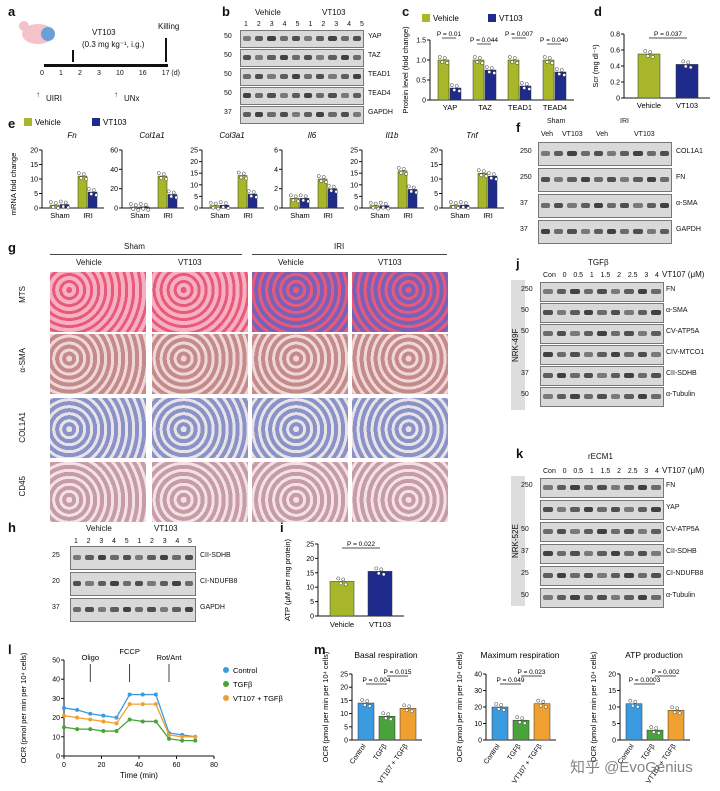  I want to click on gene-title: Col1a1, so click(151, 135).